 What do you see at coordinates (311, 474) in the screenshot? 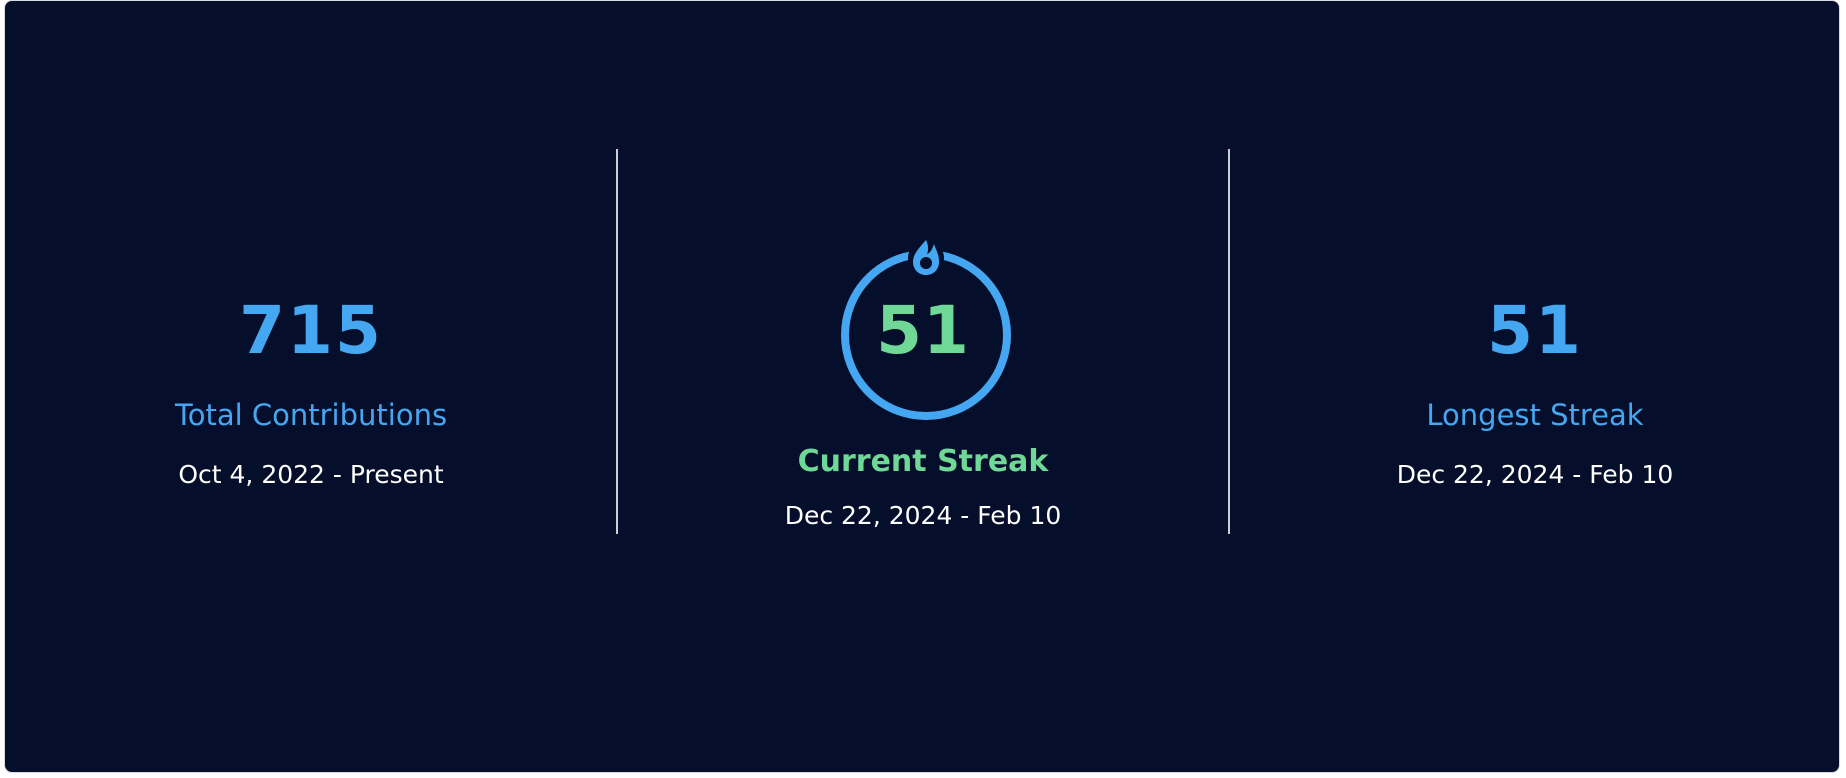
I see `total-contributions-range: Oct 4, 2022 - Present` at bounding box center [311, 474].